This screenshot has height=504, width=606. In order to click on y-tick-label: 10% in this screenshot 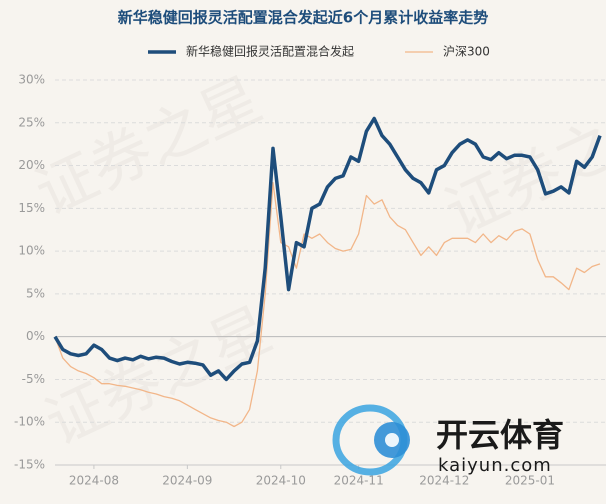, I will do `click(31, 251)`.